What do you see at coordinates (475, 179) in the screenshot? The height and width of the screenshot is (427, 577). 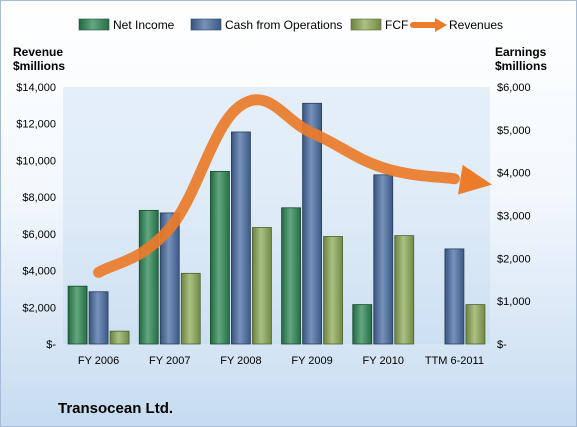 I see `revenues-arrowhead` at bounding box center [475, 179].